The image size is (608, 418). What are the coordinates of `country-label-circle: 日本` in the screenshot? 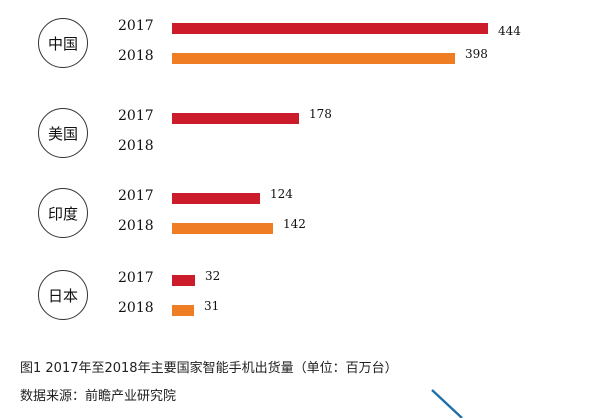 It's located at (63, 295).